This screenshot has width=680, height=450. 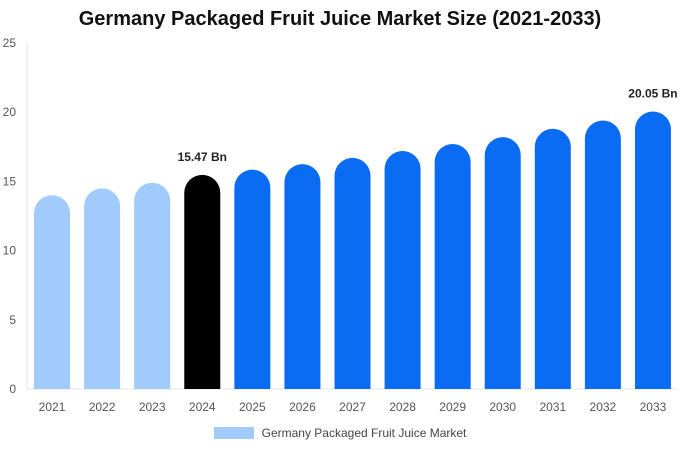 I want to click on x-tick-label: 2031, so click(x=552, y=407).